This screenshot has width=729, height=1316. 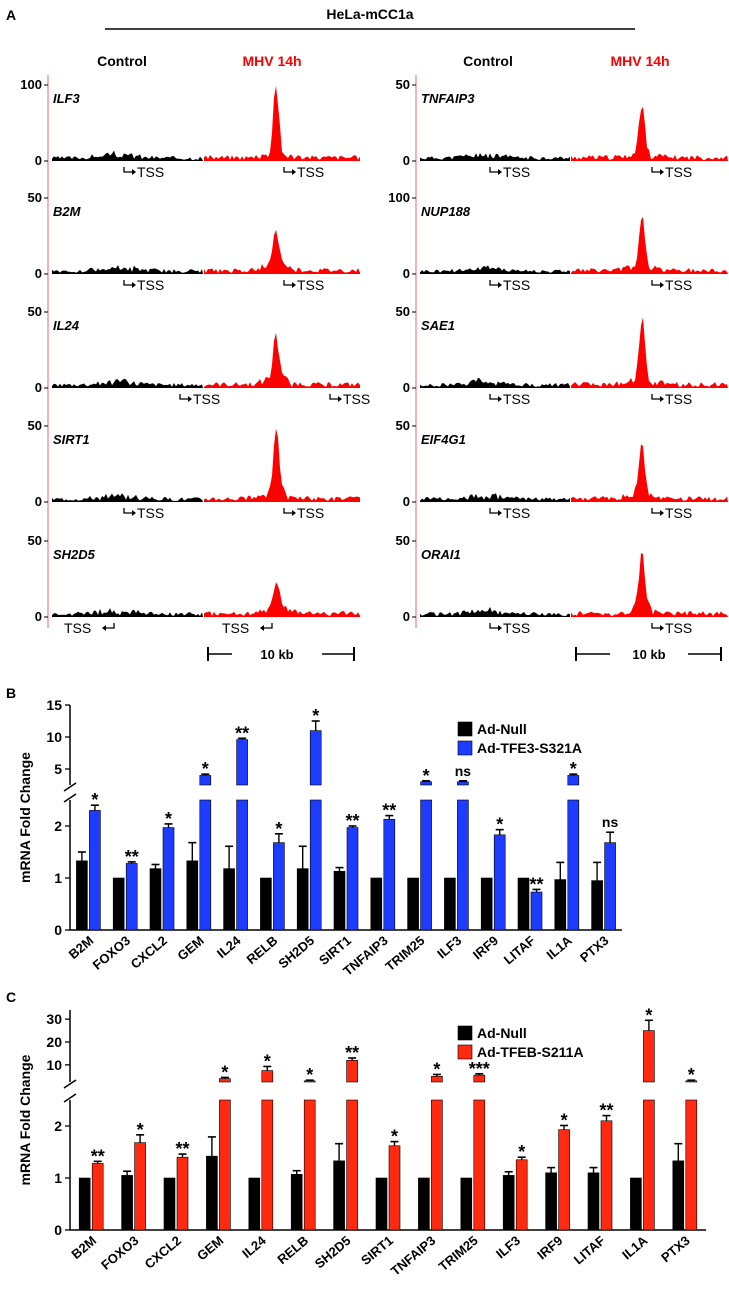 I want to click on y-tick-label: 2, so click(x=58, y=1126).